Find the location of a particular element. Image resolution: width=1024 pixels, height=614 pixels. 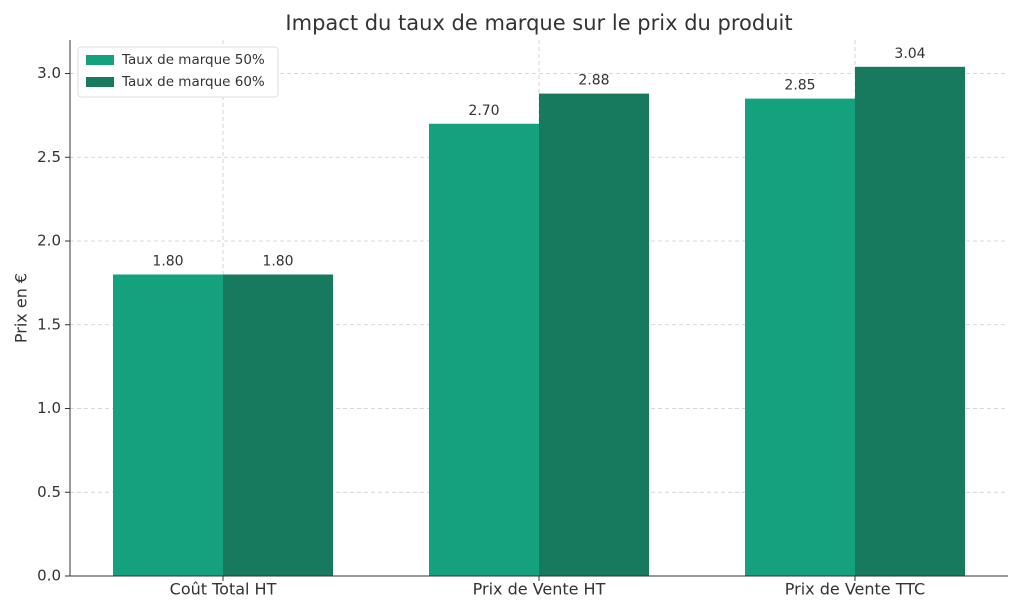

y-tick-label: 2.0 is located at coordinates (49, 241).